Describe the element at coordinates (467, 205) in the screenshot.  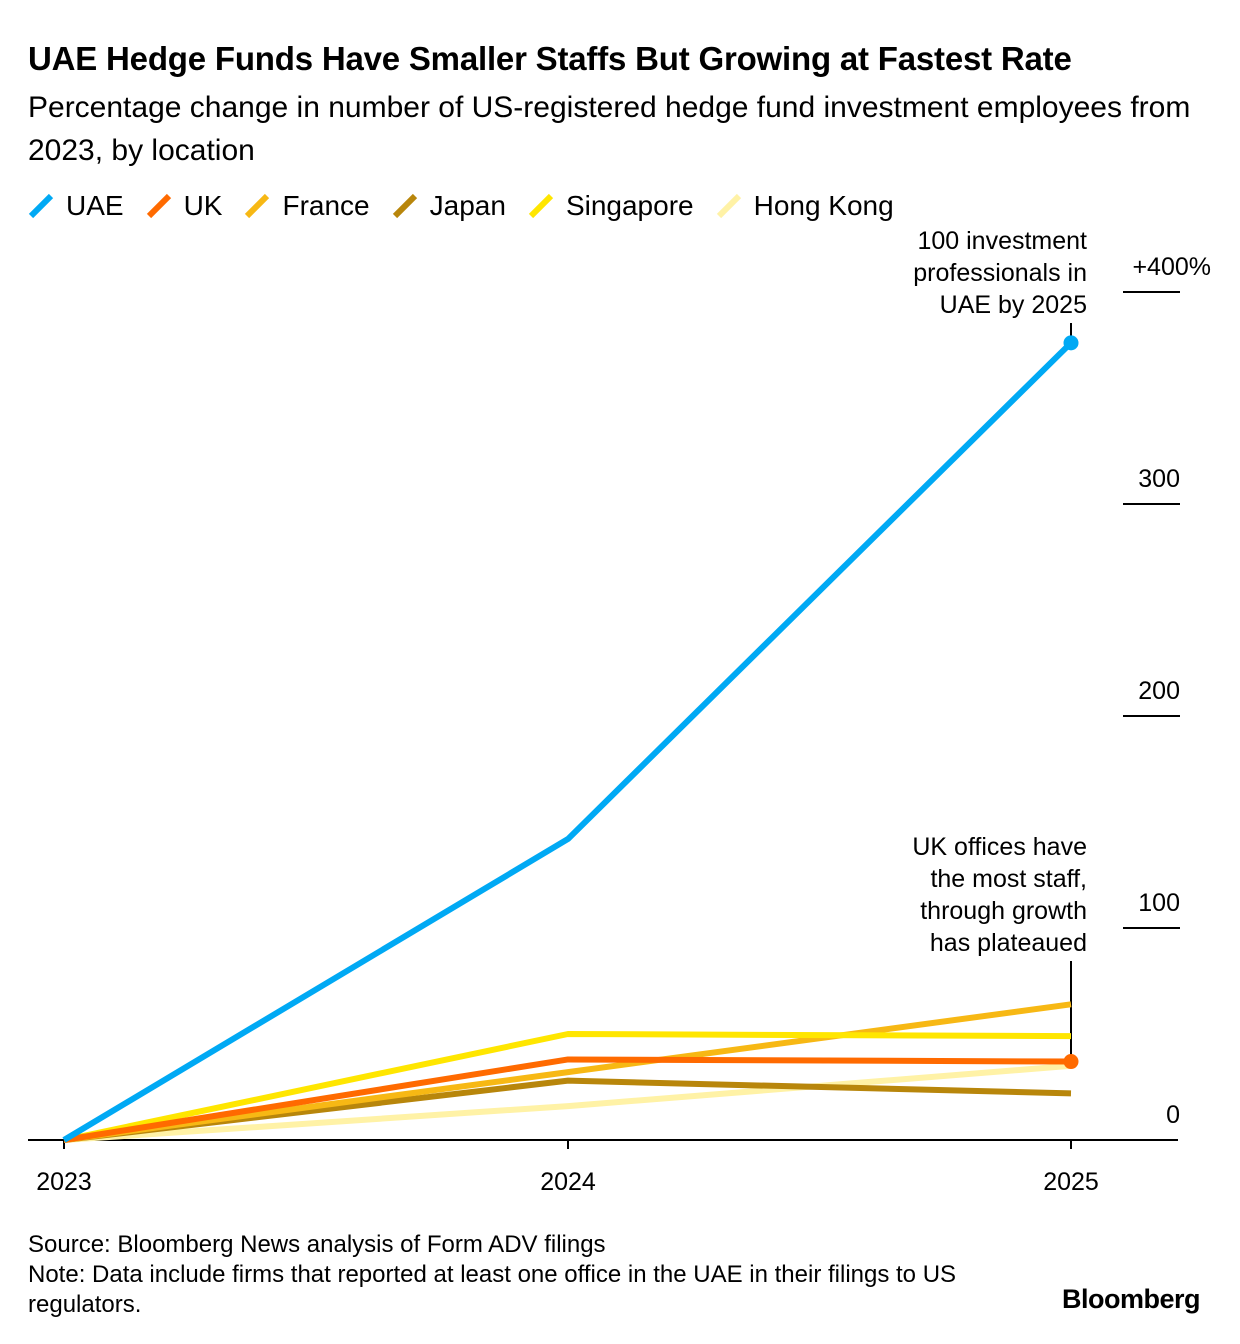
I see `legend-label: Japan` at that location.